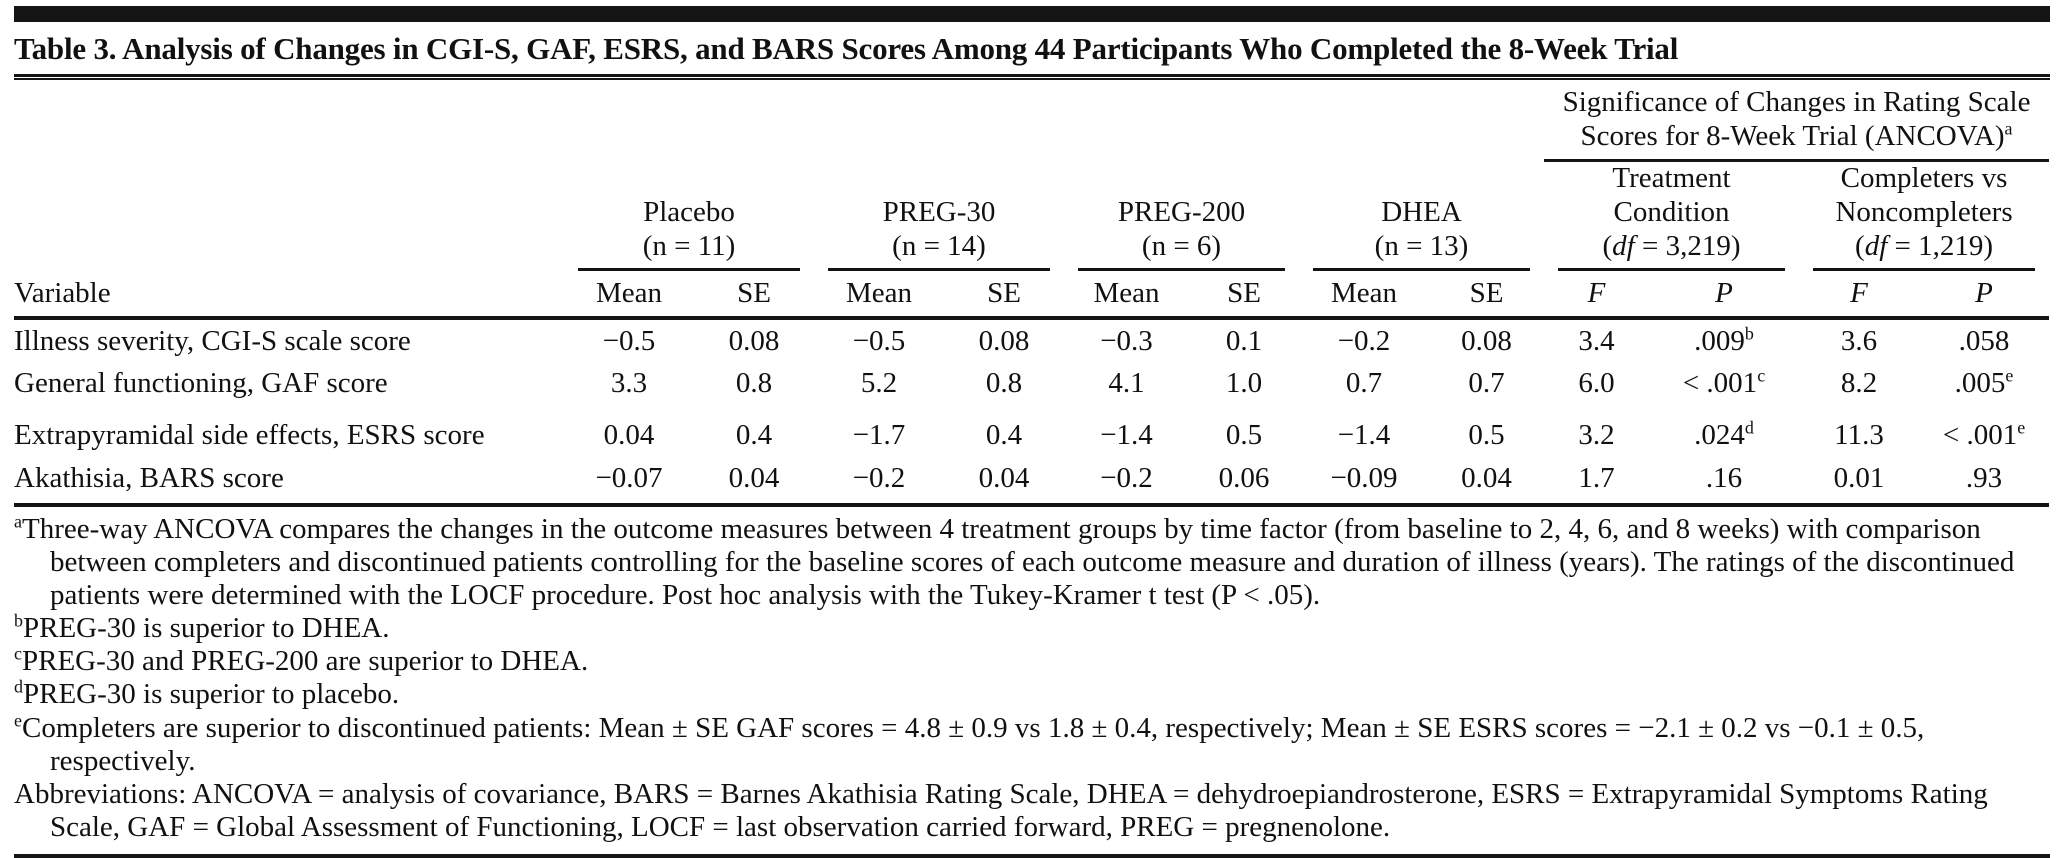  Describe the element at coordinates (1486, 383) in the screenshot. I see `cell-dhea-se: 0.7` at that location.